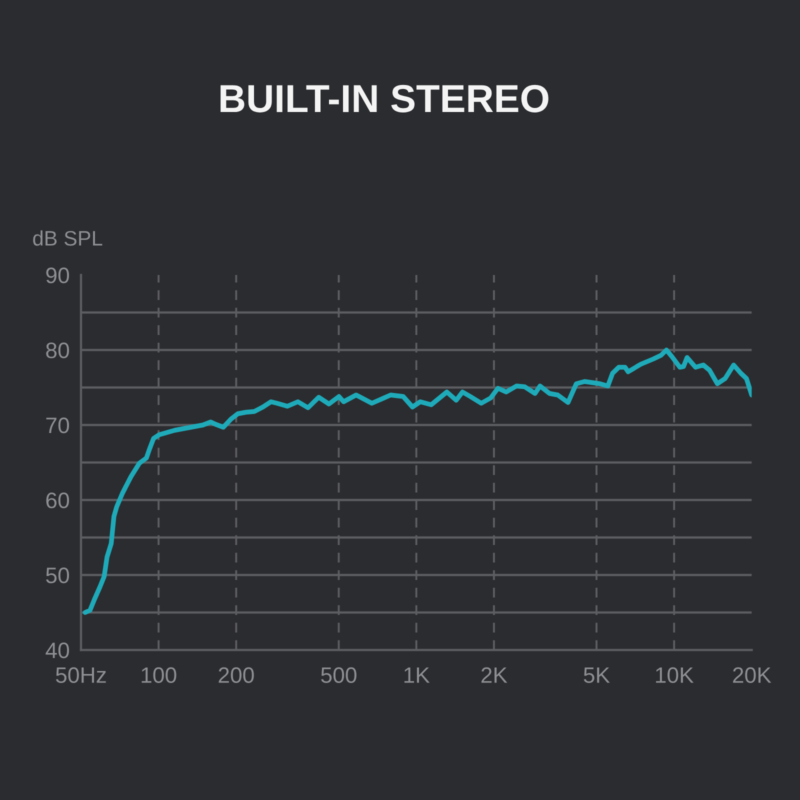  Describe the element at coordinates (81, 675) in the screenshot. I see `x-tick-label: 50Hz` at that location.